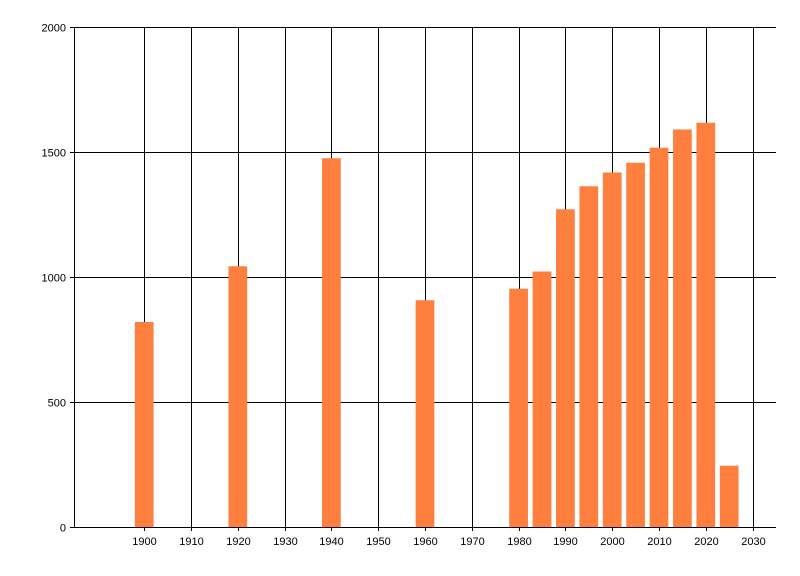  What do you see at coordinates (682, 328) in the screenshot?
I see `bar-2015` at bounding box center [682, 328].